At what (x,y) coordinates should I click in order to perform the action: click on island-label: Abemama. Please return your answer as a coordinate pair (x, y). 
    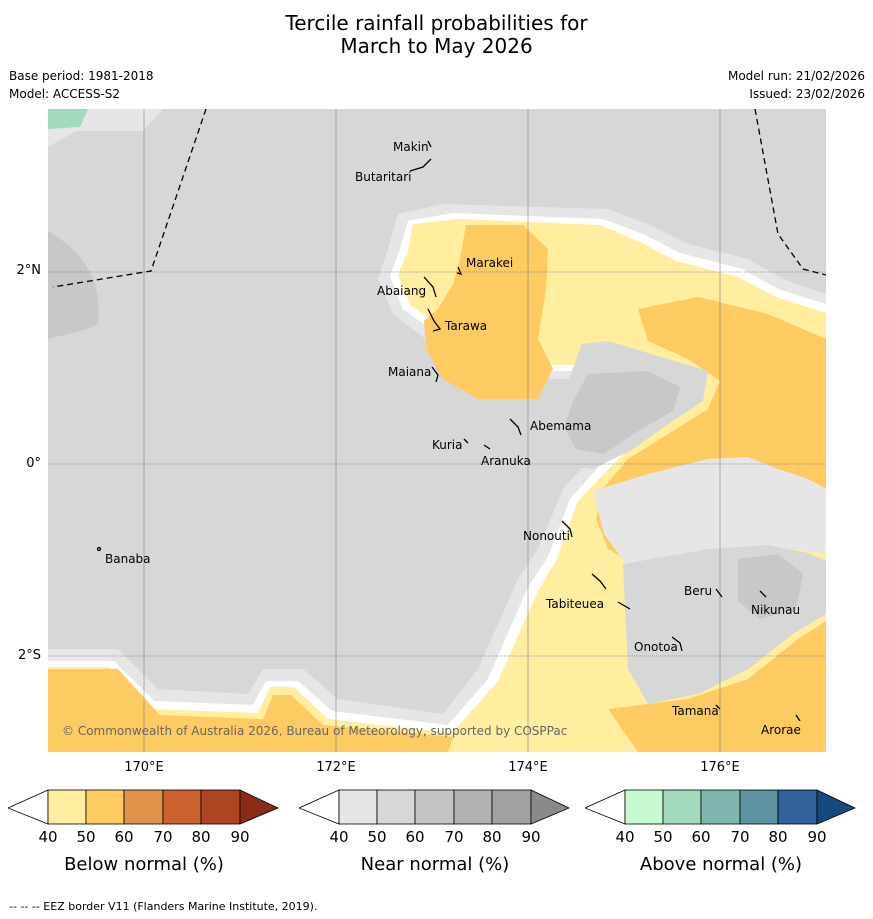
    Looking at the image, I should click on (560, 426).